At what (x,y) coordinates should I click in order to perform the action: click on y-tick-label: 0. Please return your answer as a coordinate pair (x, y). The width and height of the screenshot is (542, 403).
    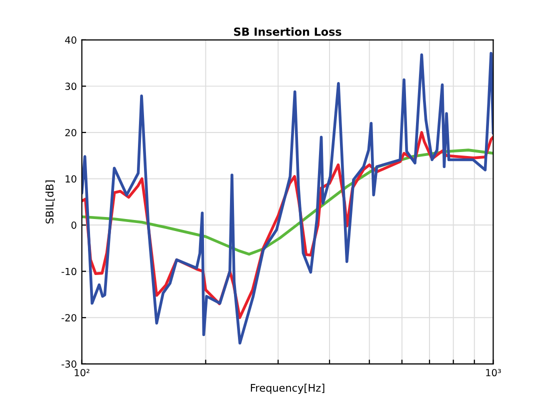
    Looking at the image, I should click on (73, 225).